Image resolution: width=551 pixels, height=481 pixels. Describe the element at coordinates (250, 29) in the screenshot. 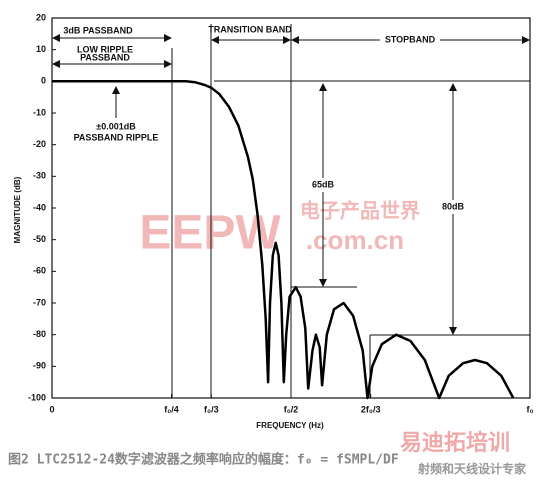

I see `annotation: TRANSITION BAND` at that location.